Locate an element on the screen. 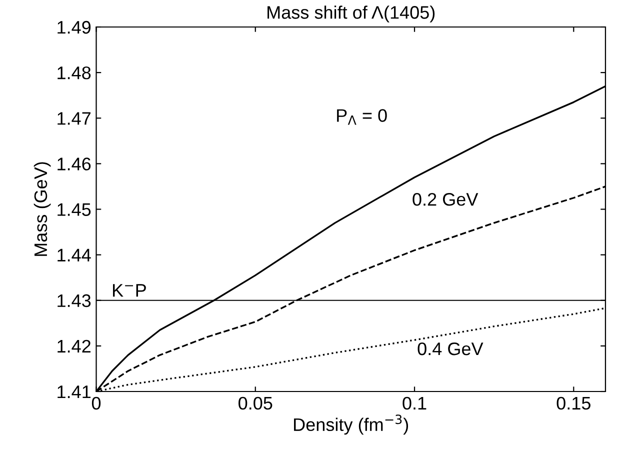 This screenshot has width=621, height=450. x-axis-title: Density (fm$^{−3}$) is located at coordinates (351, 424).